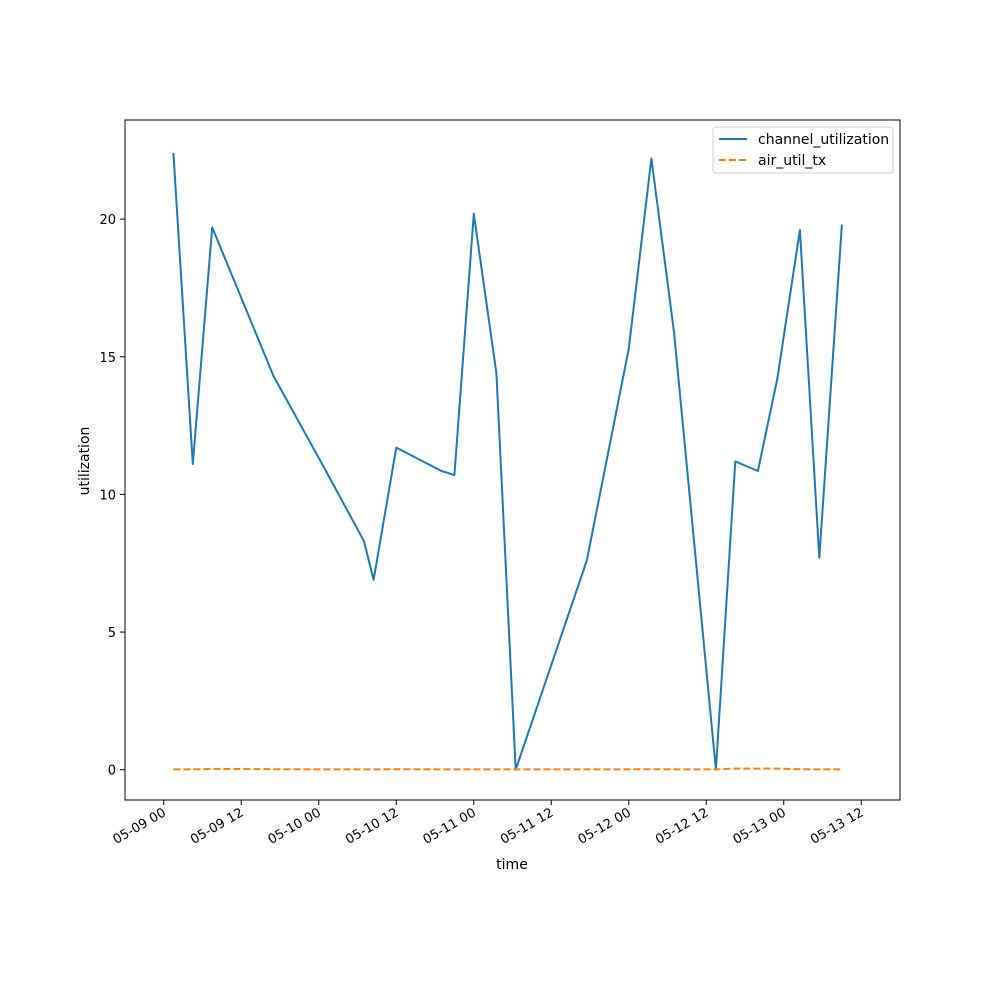 The width and height of the screenshot is (1000, 1000). What do you see at coordinates (85, 461) in the screenshot?
I see `y-axis-label: utilization` at bounding box center [85, 461].